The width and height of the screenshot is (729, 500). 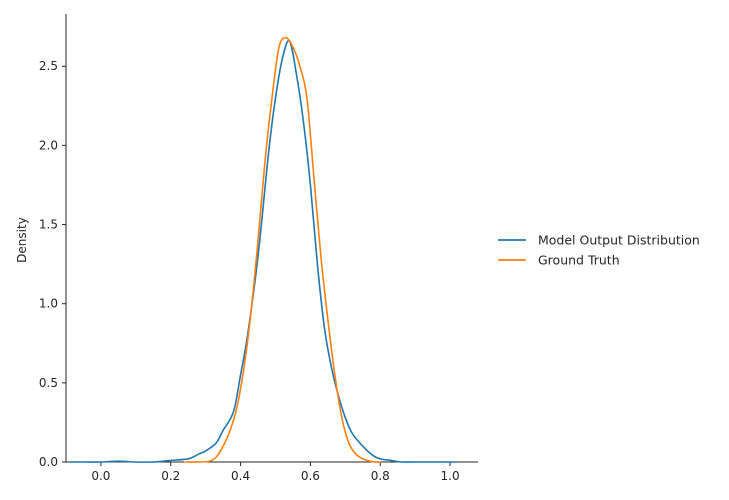 What do you see at coordinates (619, 240) in the screenshot?
I see `legend-label: Model Output Distribution` at bounding box center [619, 240].